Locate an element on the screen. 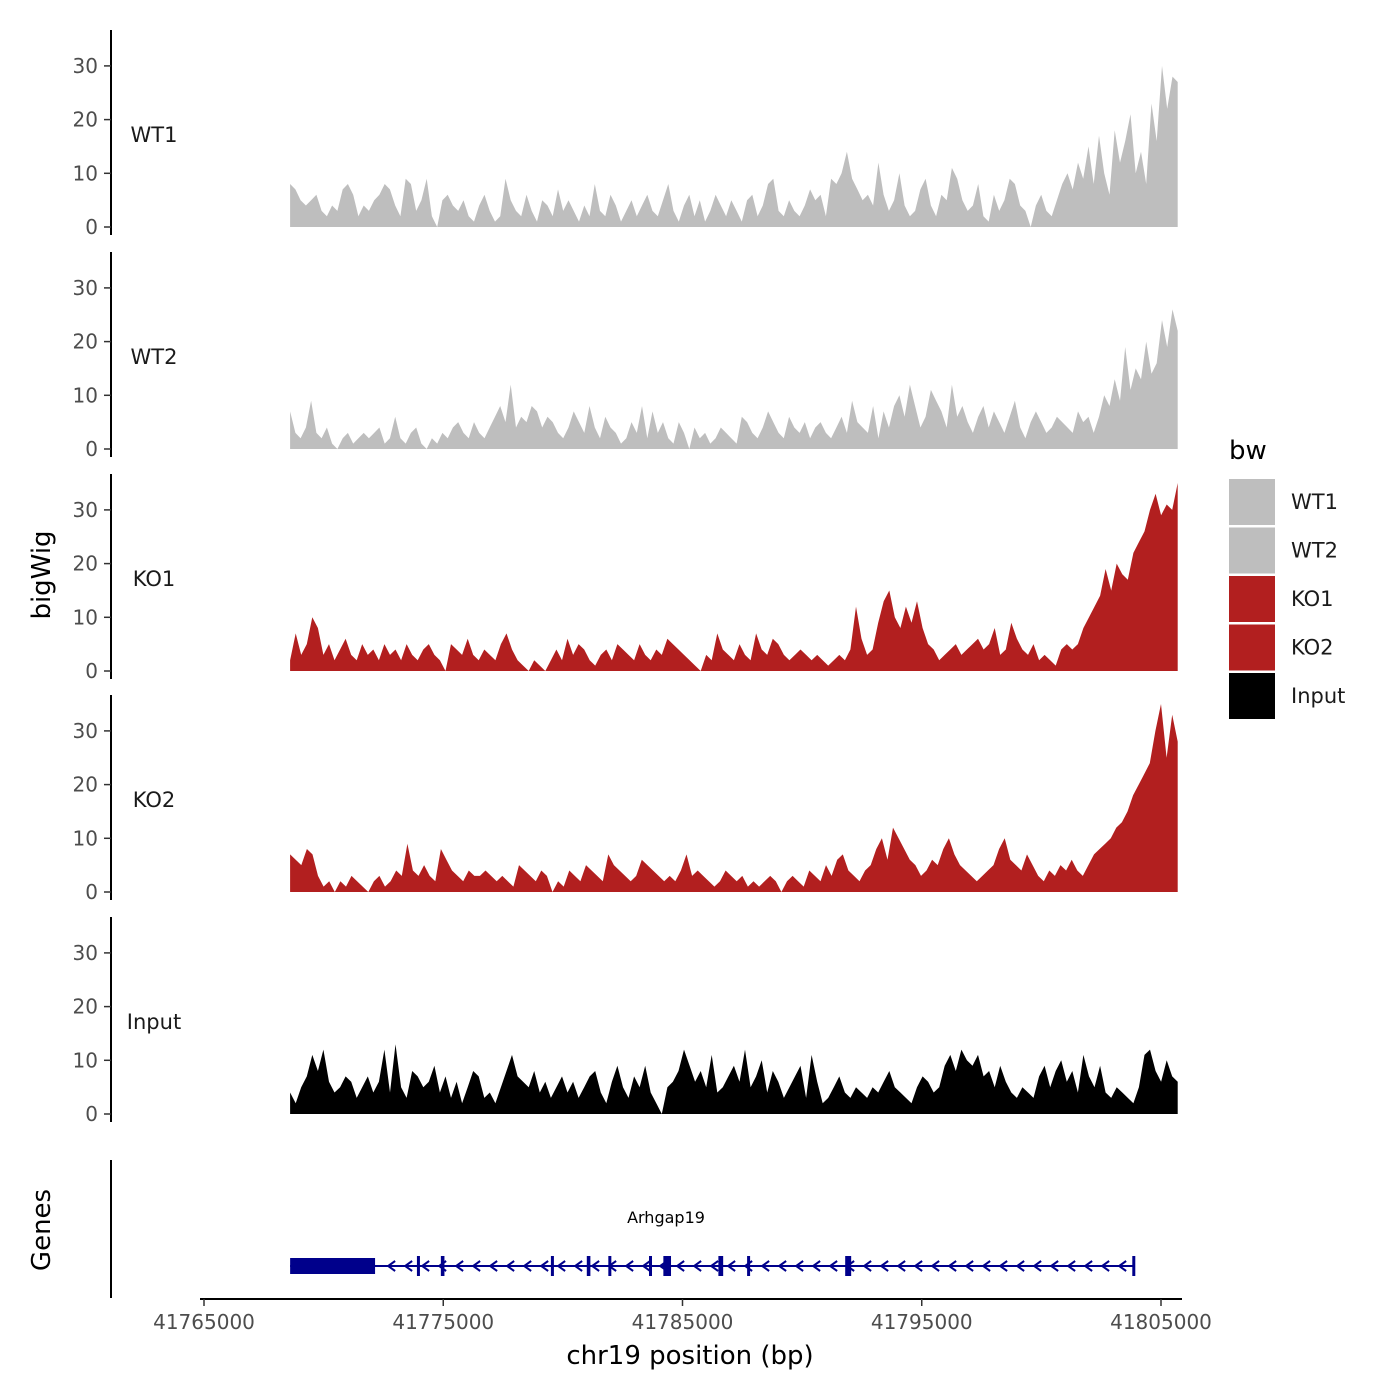 This screenshot has width=1400, height=1400. track-label-wt1: WT1 is located at coordinates (154, 135).